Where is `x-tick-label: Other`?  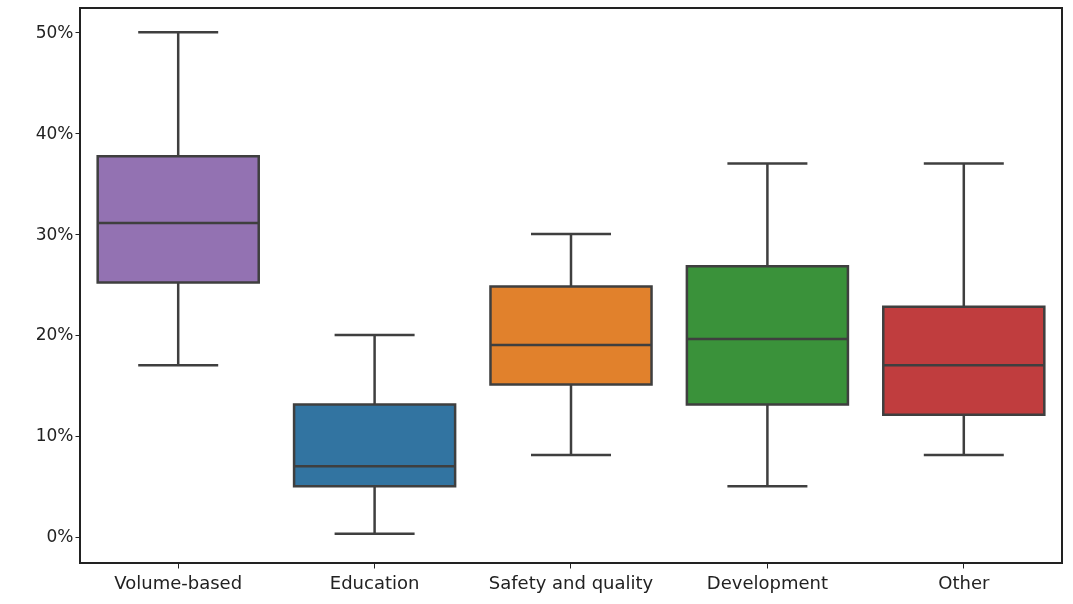
x-tick-label: Other is located at coordinates (964, 582).